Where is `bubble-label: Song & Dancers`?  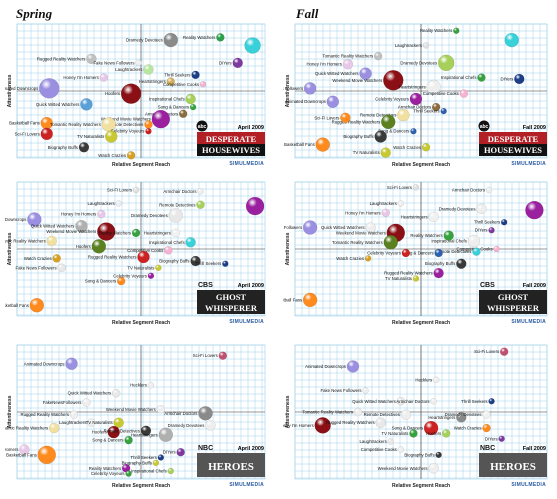 bubble-label: Song & Dancers is located at coordinates (107, 440).